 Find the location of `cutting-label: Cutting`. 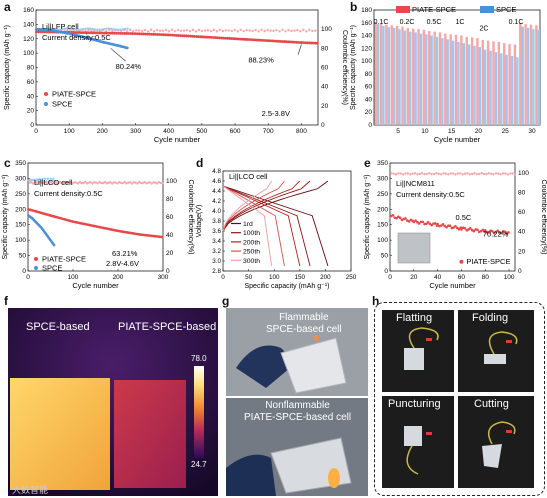

cutting-label: Cutting is located at coordinates (491, 404).